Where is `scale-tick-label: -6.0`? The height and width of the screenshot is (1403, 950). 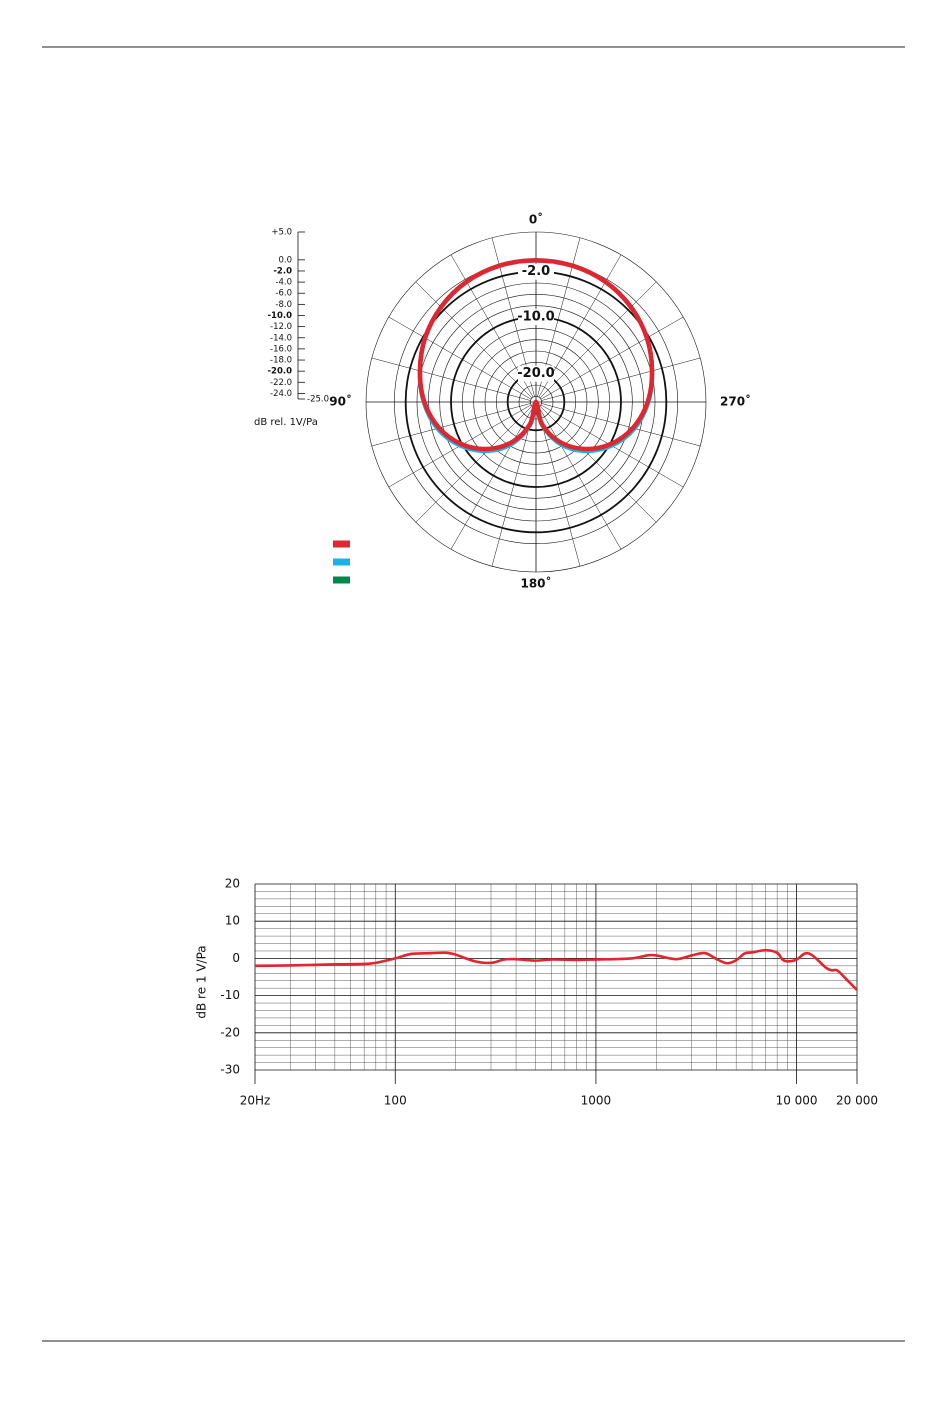
scale-tick-label: -6.0 is located at coordinates (283, 294).